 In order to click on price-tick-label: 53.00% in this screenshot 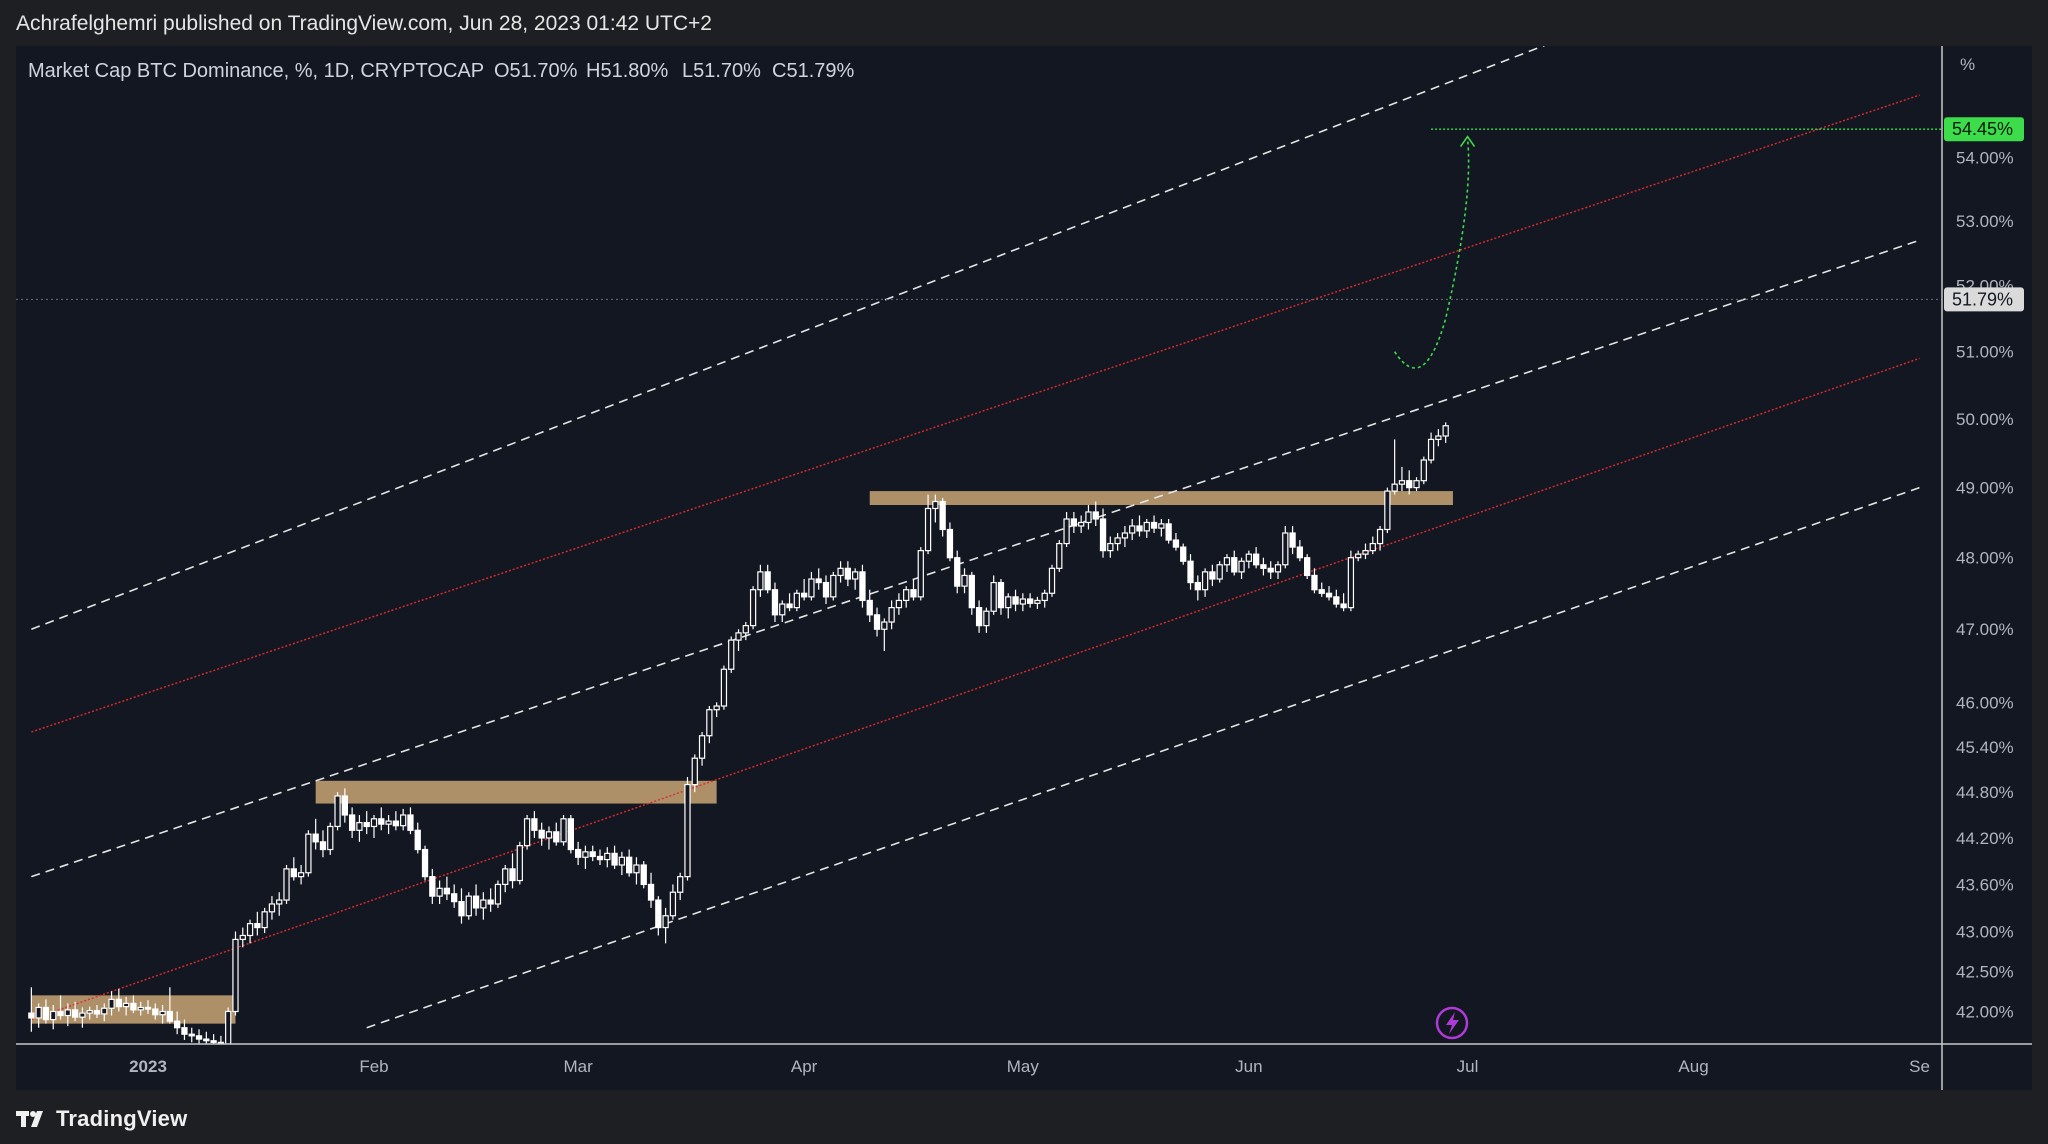, I will do `click(1985, 221)`.